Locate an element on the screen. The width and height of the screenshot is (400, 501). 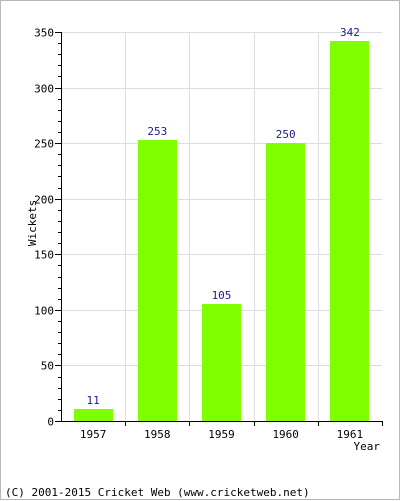
y-tick-label-200: 200 is located at coordinates (44, 200).